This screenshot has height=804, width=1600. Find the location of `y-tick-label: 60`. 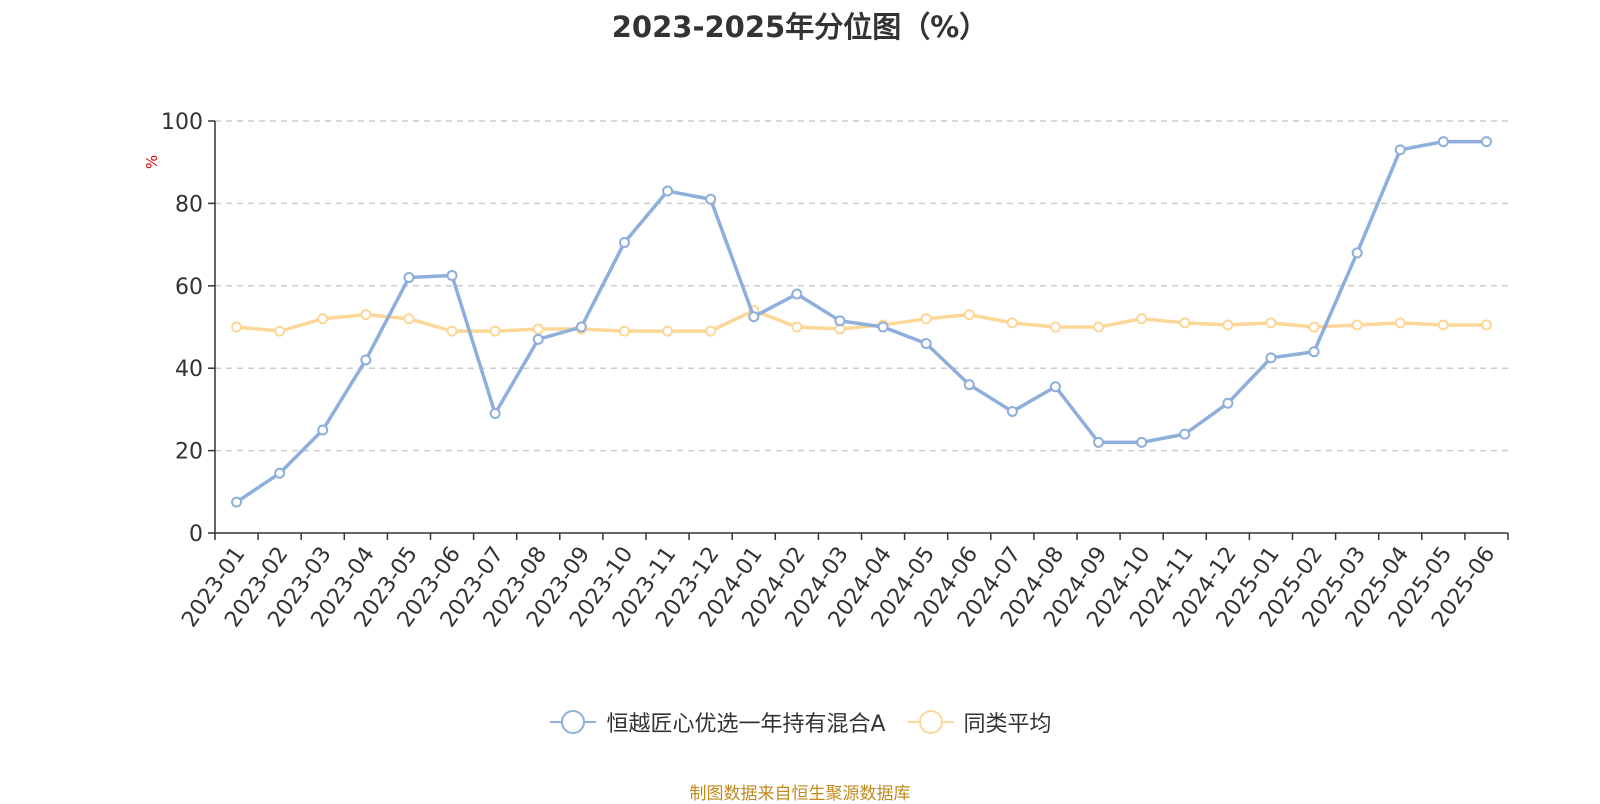

y-tick-label: 60 is located at coordinates (189, 287).